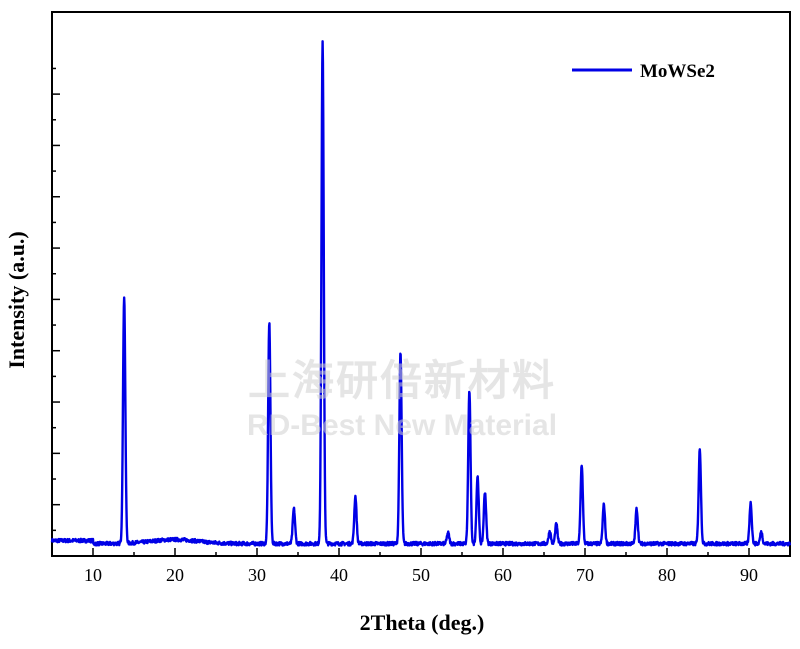 The width and height of the screenshot is (800, 649). What do you see at coordinates (93, 575) in the screenshot?
I see `x-tick-label: 10` at bounding box center [93, 575].